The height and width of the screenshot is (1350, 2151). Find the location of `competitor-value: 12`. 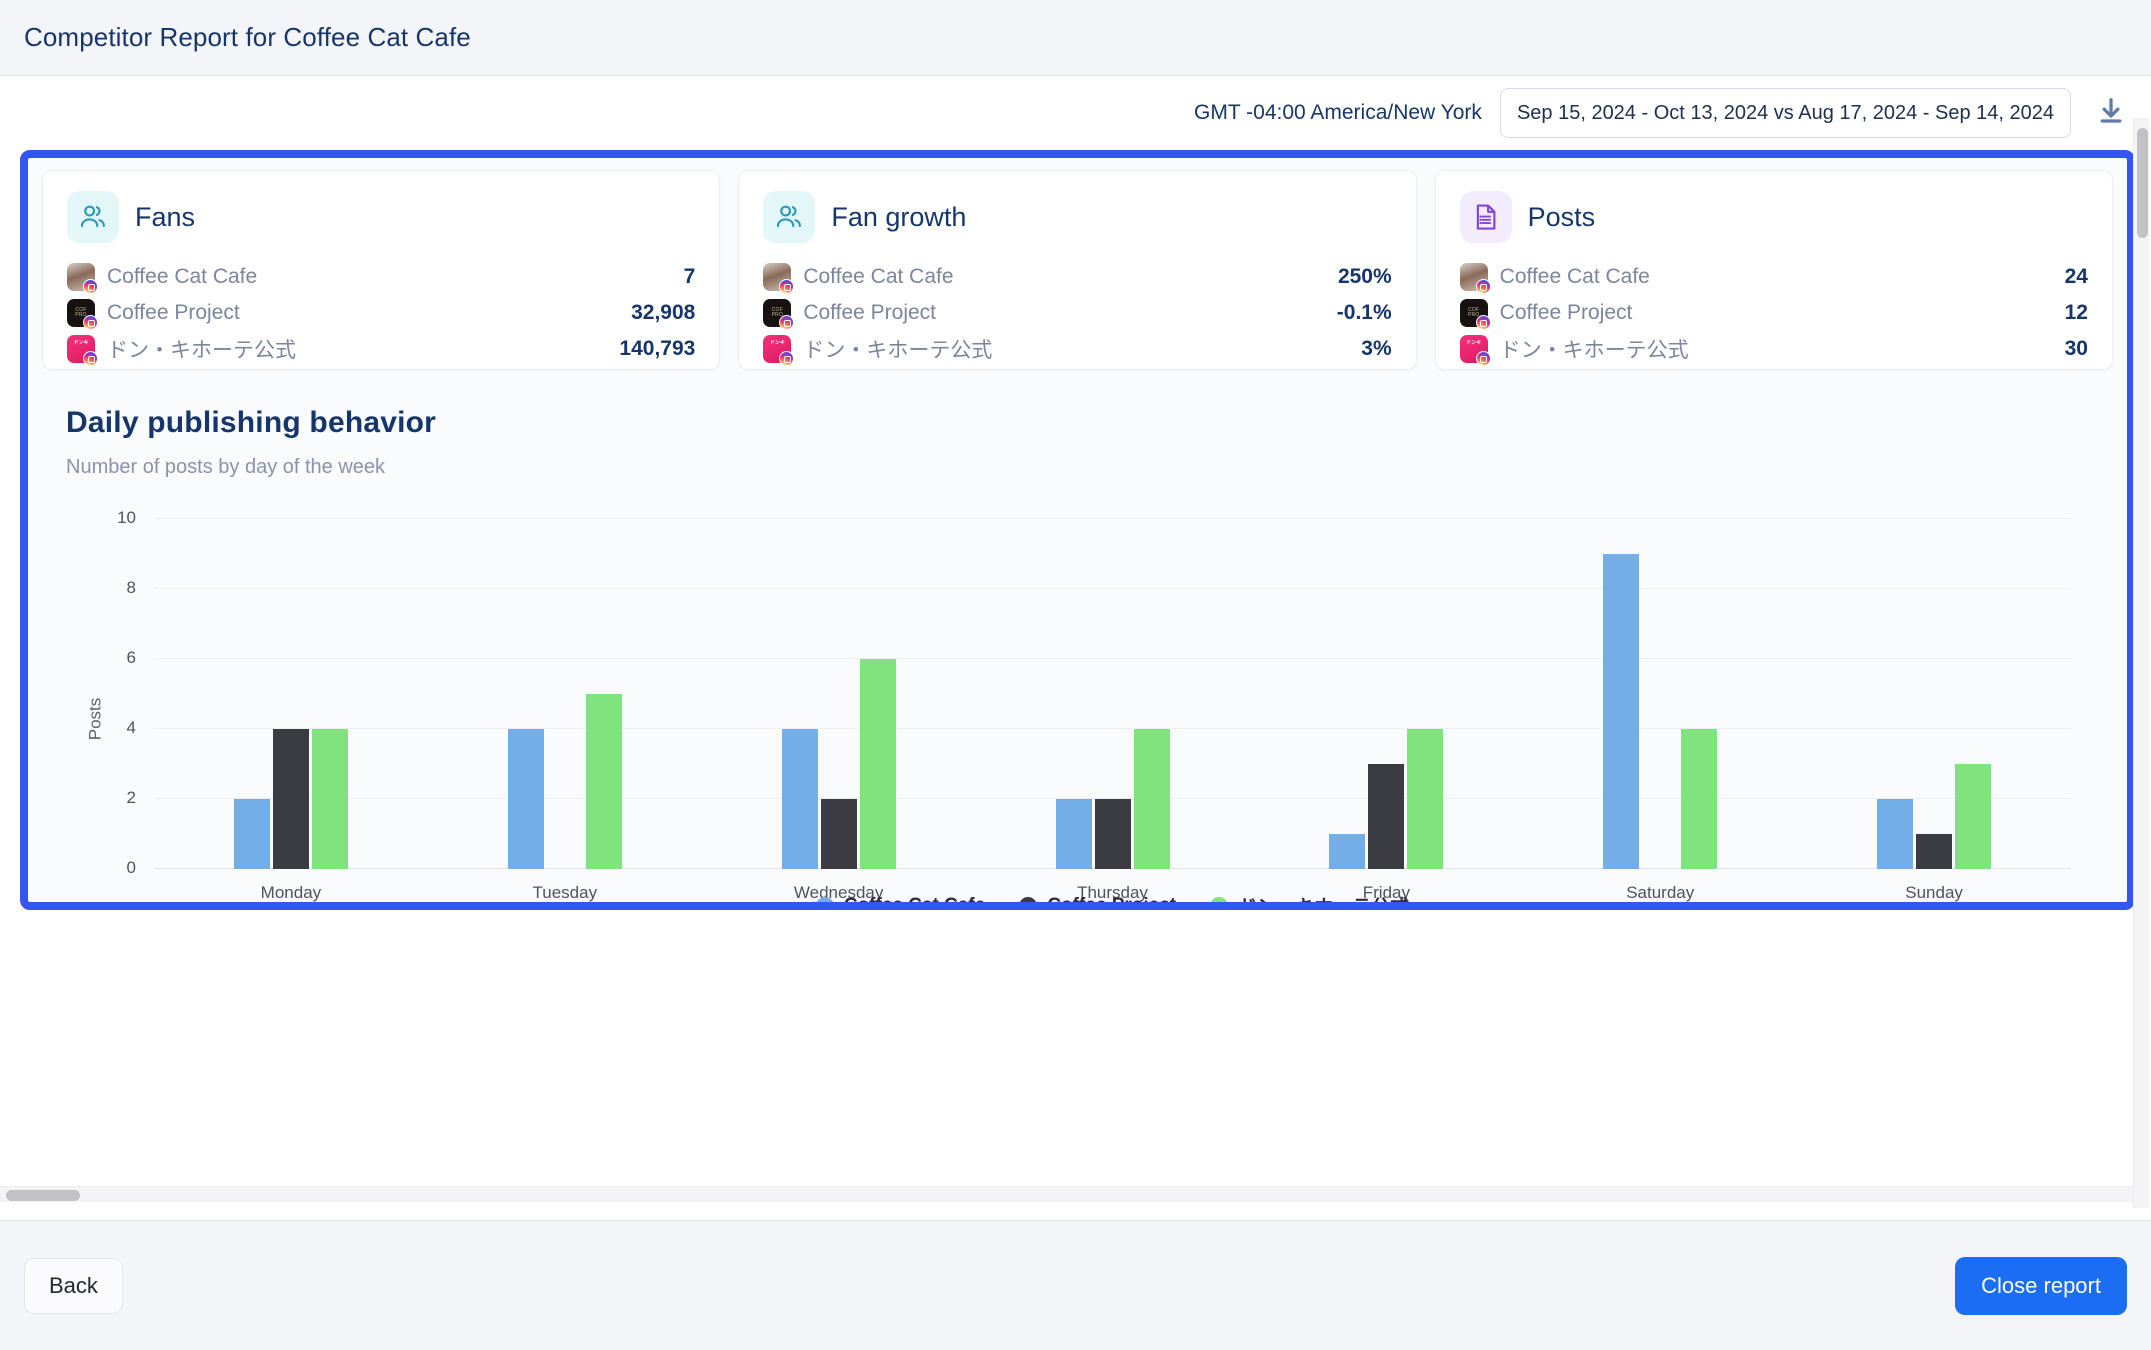

competitor-value: 12 is located at coordinates (2076, 312).